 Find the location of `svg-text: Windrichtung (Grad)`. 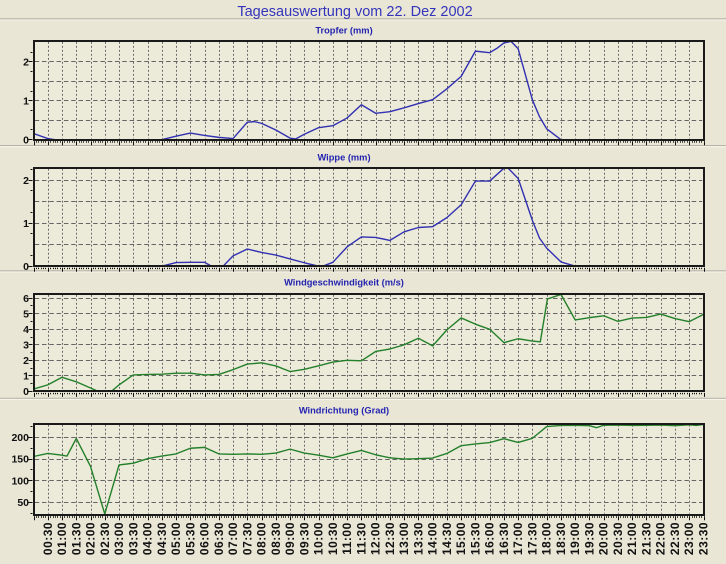

svg-text: Windrichtung (Grad) is located at coordinates (344, 411).